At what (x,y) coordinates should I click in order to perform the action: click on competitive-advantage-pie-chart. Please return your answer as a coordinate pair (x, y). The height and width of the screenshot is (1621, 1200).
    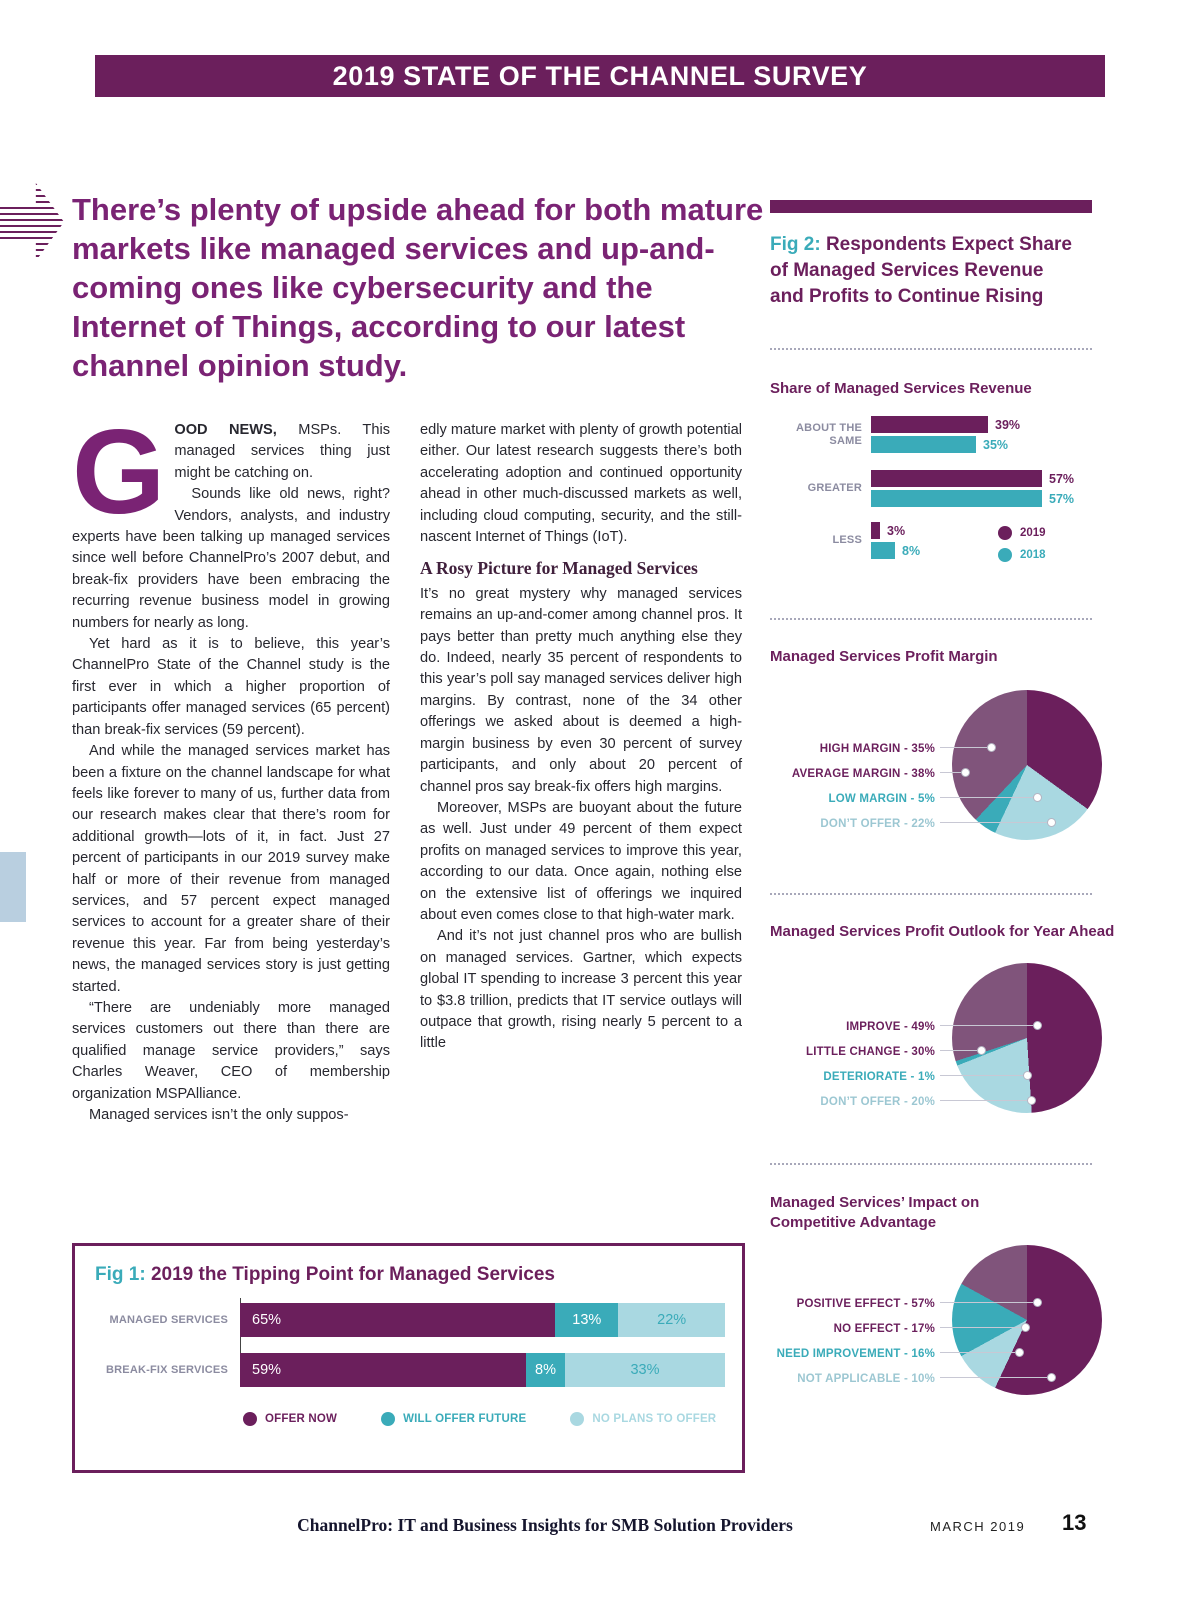
    Looking at the image, I should click on (1027, 1320).